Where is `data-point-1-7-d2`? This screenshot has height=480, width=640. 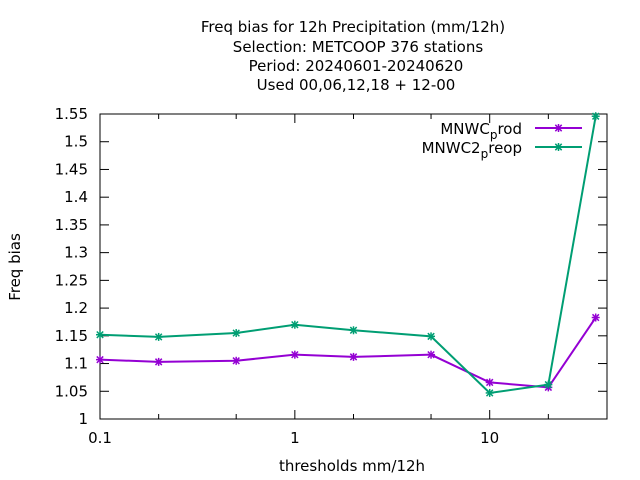
data-point-1-7-d2 is located at coordinates (548, 384).